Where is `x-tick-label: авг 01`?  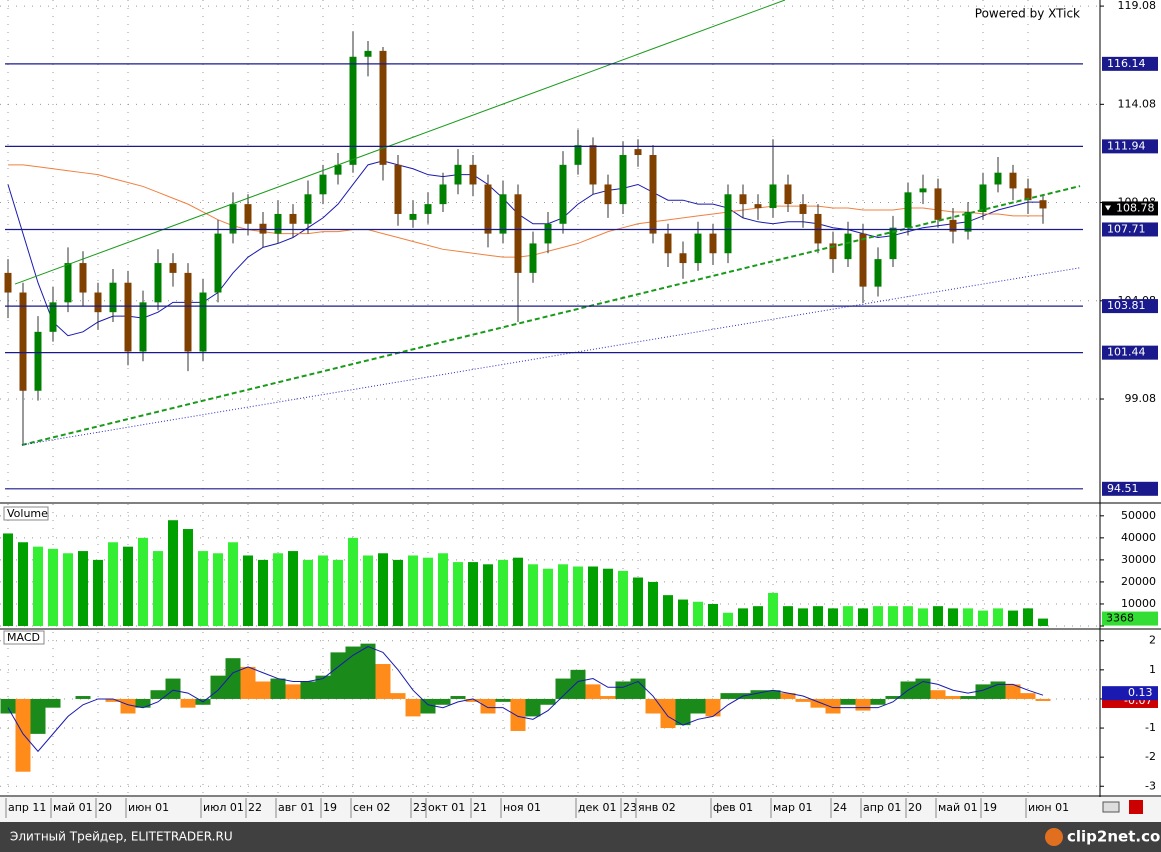 x-tick-label: авг 01 is located at coordinates (296, 807).